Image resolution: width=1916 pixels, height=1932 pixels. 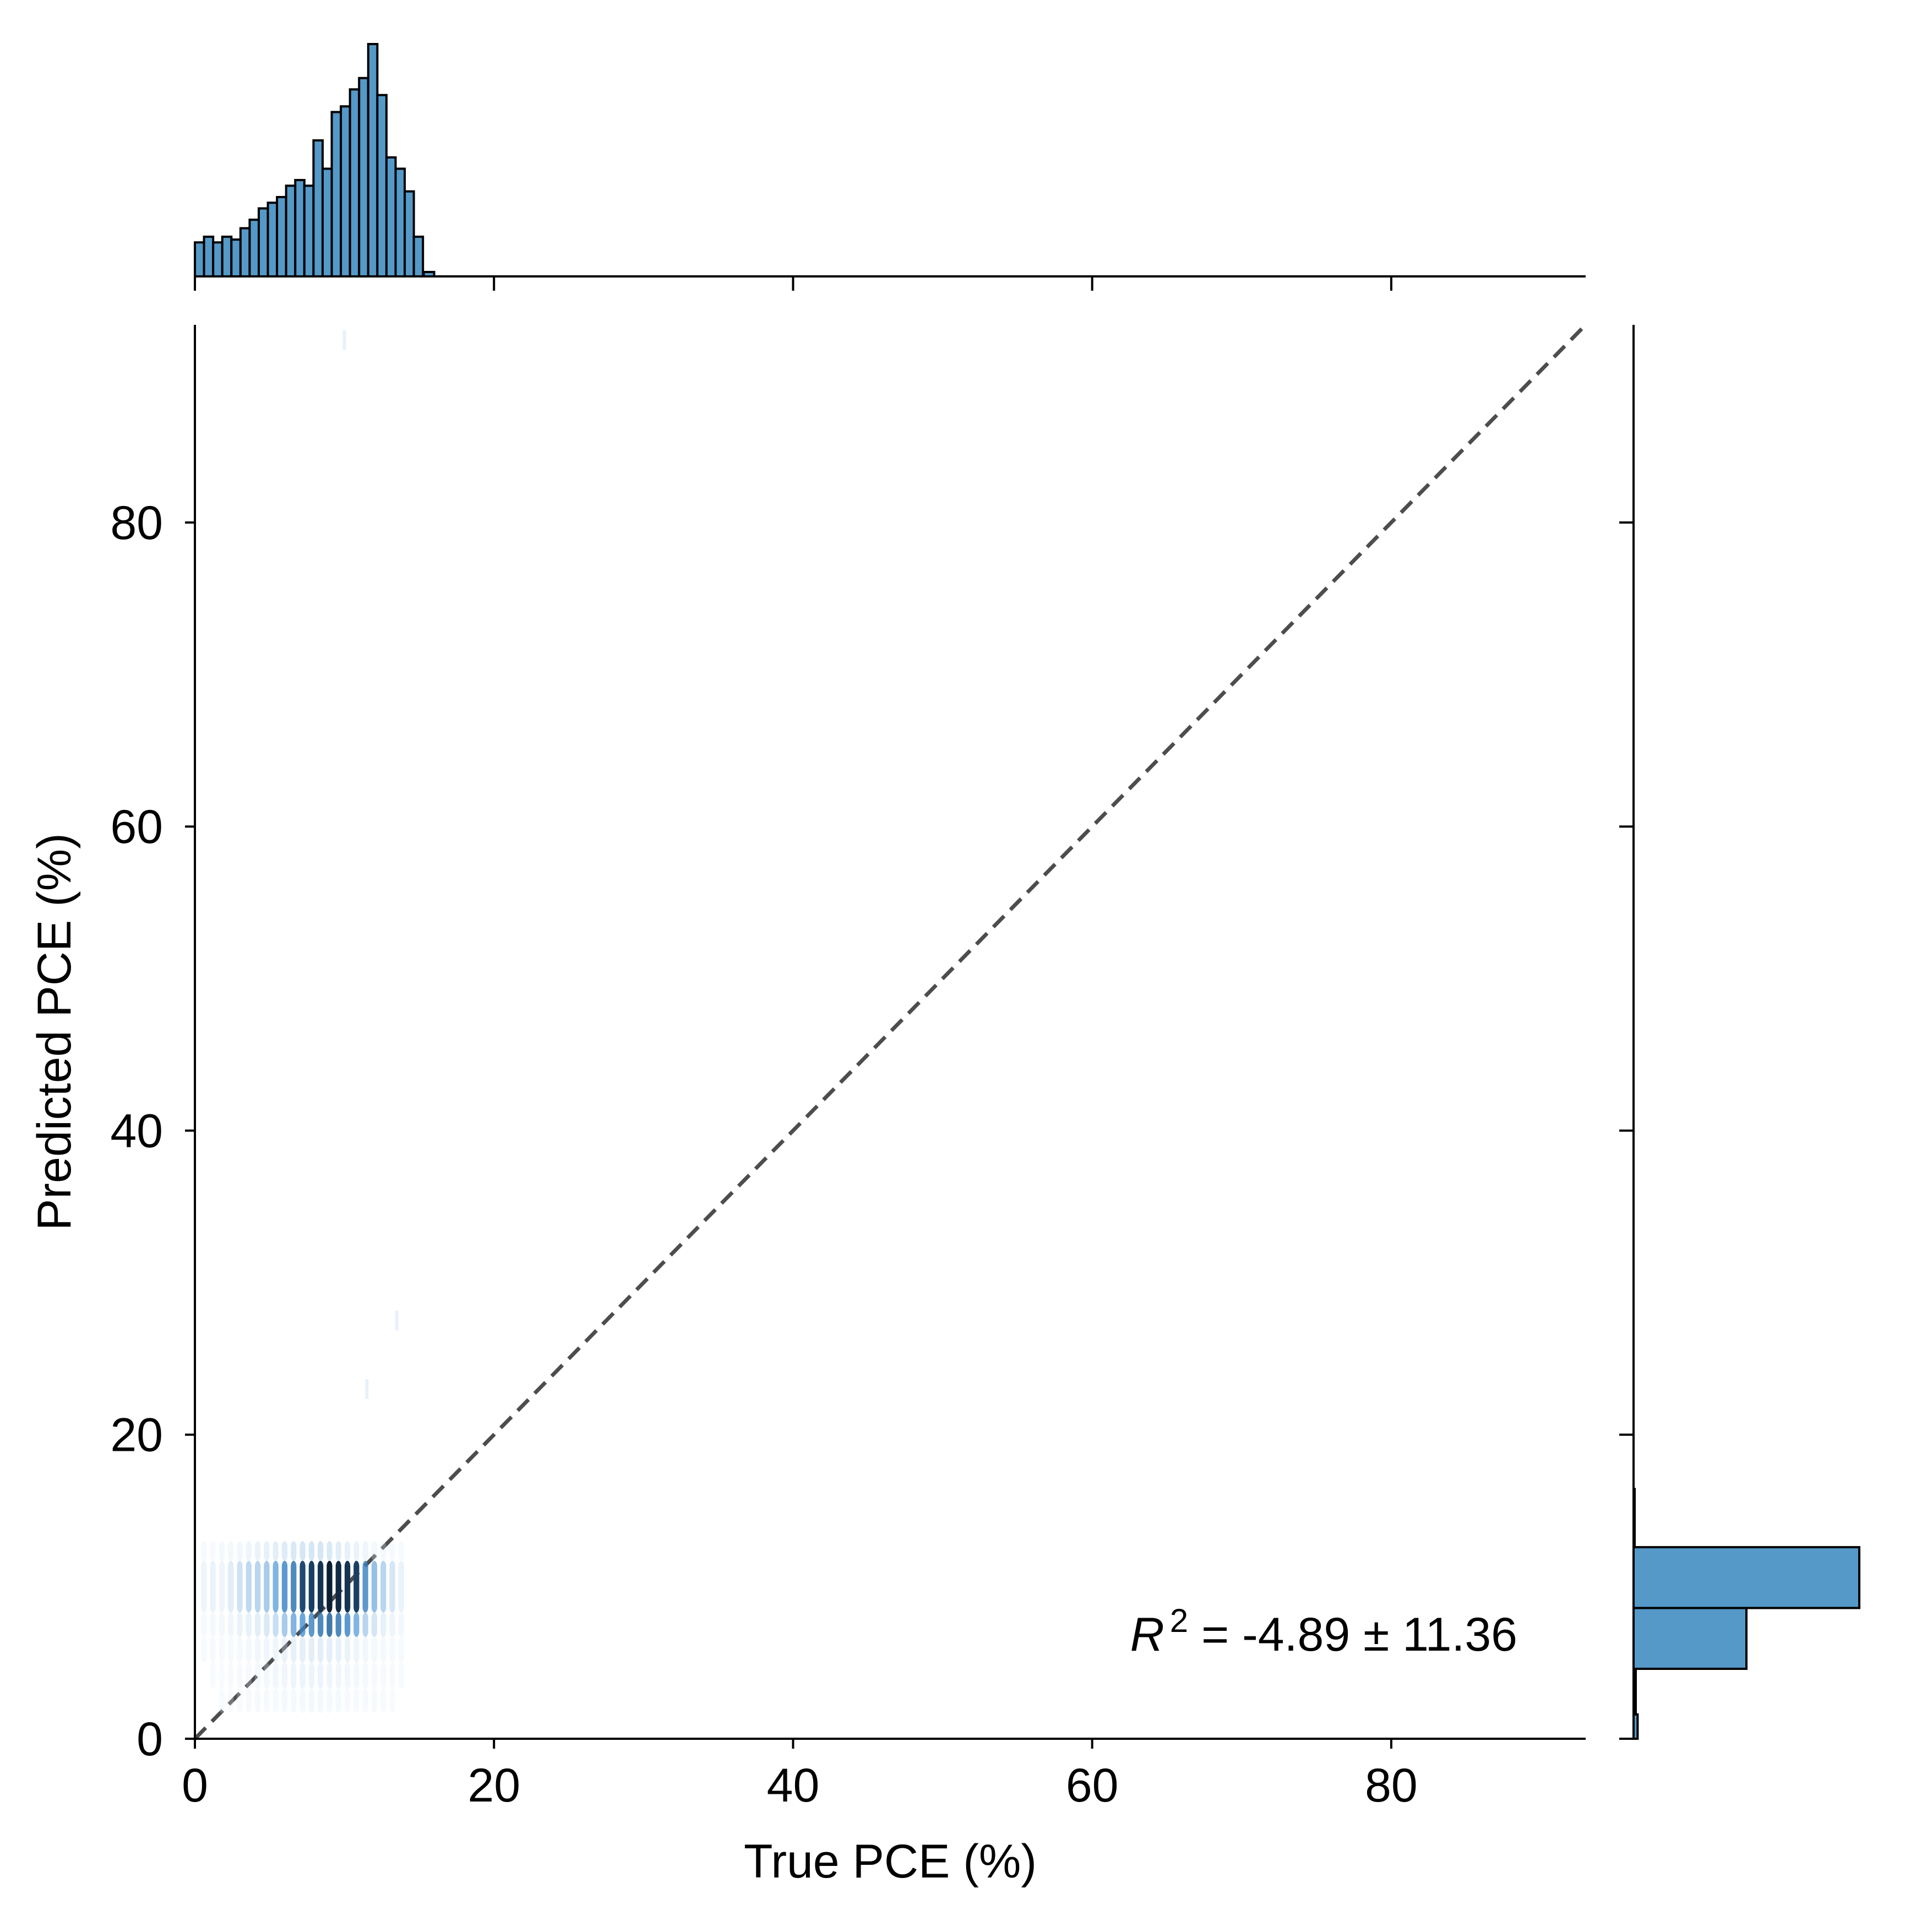 What do you see at coordinates (136, 1130) in the screenshot?
I see `y-tick-label: 40` at bounding box center [136, 1130].